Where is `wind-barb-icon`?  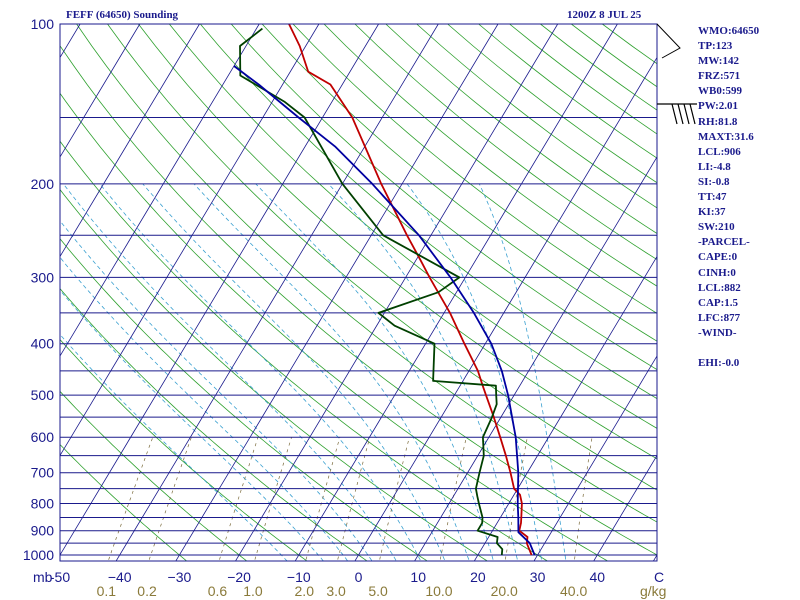
wind-barb-icon is located at coordinates (668, 41).